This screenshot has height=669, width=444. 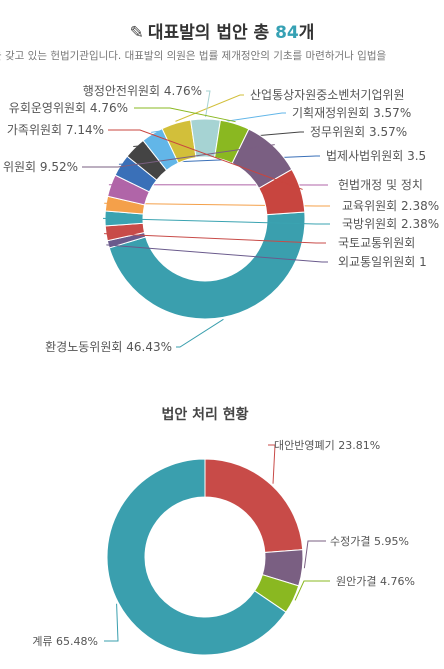 I want to click on page-title: ✎ 대표발의 법안 총 84개, so click(x=222, y=30).